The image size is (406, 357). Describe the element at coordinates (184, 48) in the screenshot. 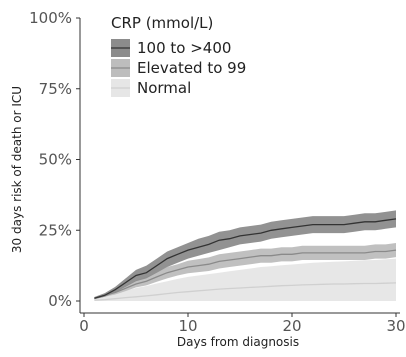

I see `legend-label-0: 100 to >400` at that location.